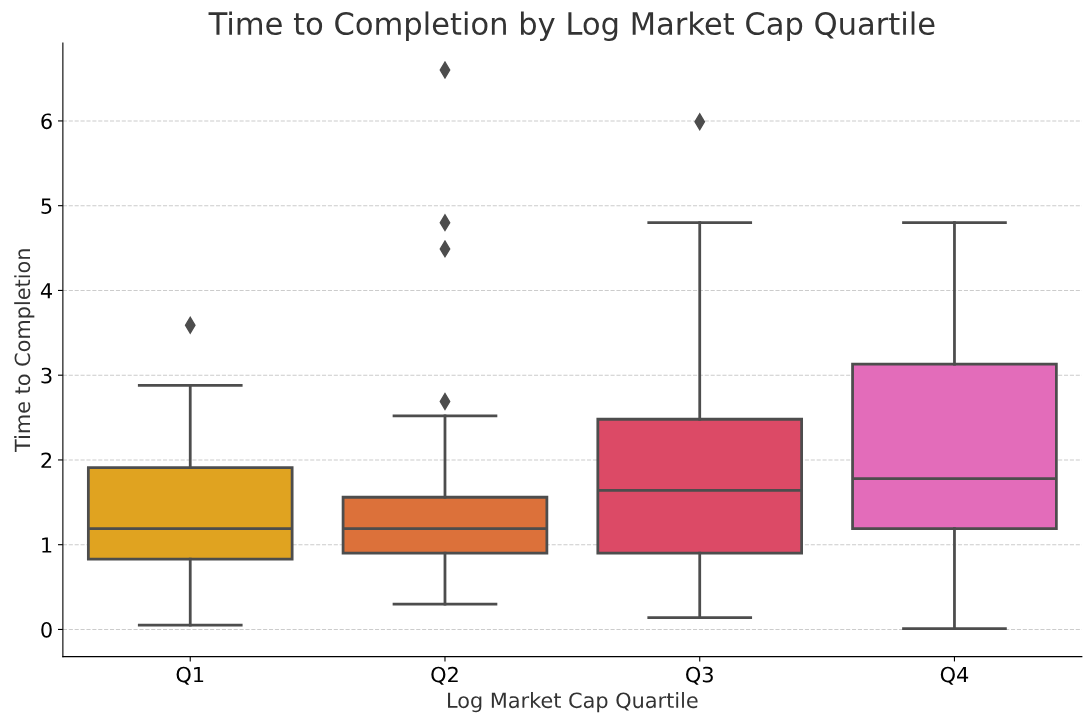 This screenshot has height=716, width=1084. What do you see at coordinates (573, 702) in the screenshot?
I see `x-axis-title: Log Market Cap Quartile` at bounding box center [573, 702].